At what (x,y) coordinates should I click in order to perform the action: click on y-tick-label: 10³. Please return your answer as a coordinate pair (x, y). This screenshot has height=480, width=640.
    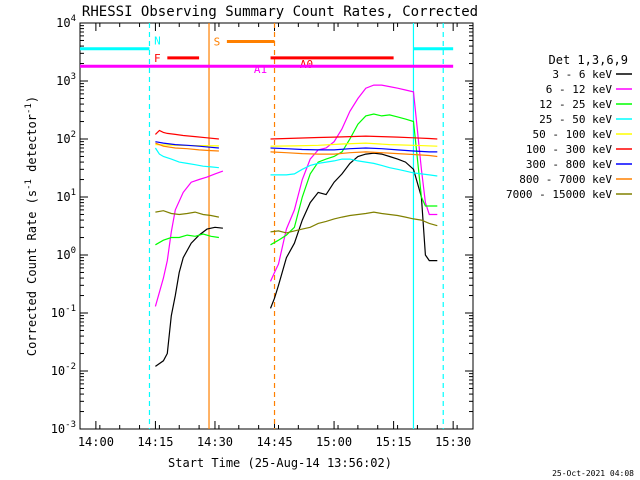
    Looking at the image, I should click on (66, 80).